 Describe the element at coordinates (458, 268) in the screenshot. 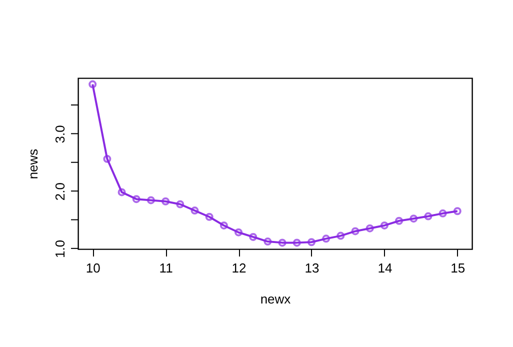

I see `x-tick-label: 15` at that location.